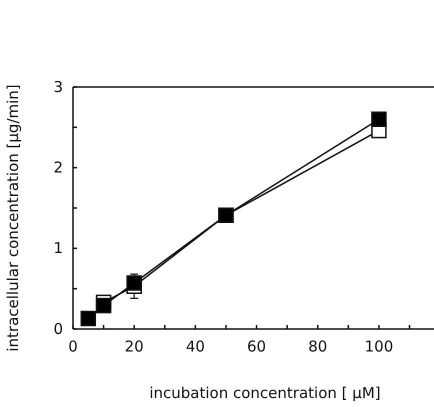 The height and width of the screenshot is (407, 434). Describe the element at coordinates (58, 329) in the screenshot. I see `y-tick-label: 0` at that location.